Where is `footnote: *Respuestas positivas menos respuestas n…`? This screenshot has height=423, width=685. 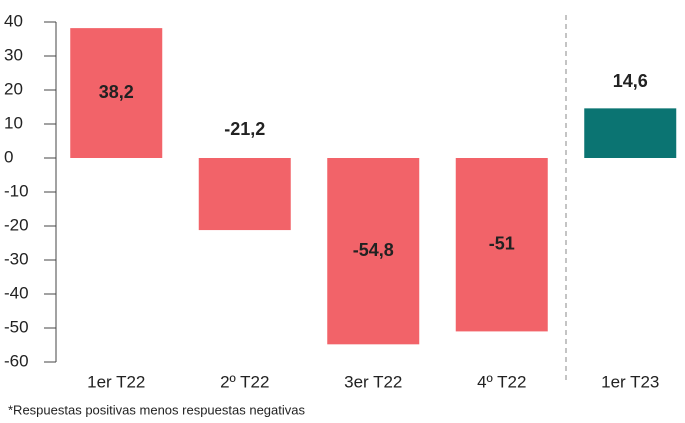 footnote: *Respuestas positivas menos respuestas n… is located at coordinates (156, 409).